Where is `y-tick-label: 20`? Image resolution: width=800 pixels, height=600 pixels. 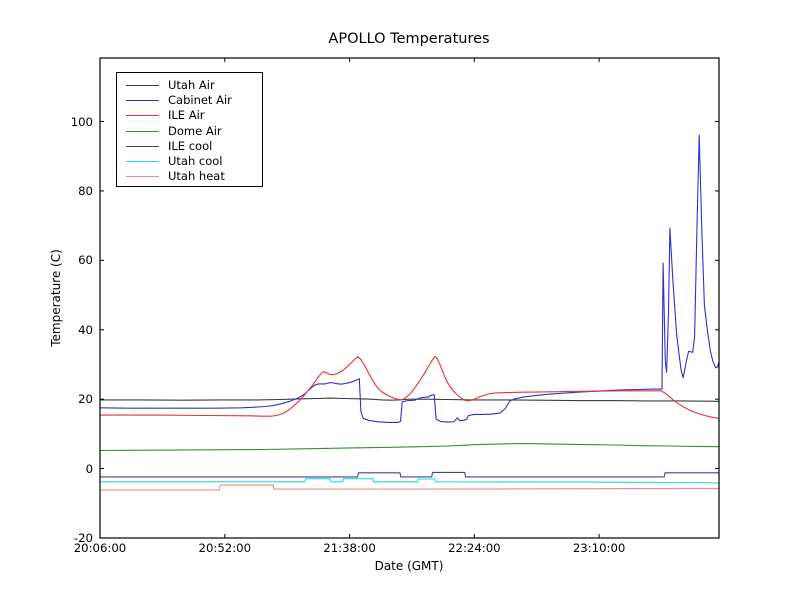
y-tick-label: 20 is located at coordinates (85, 399).